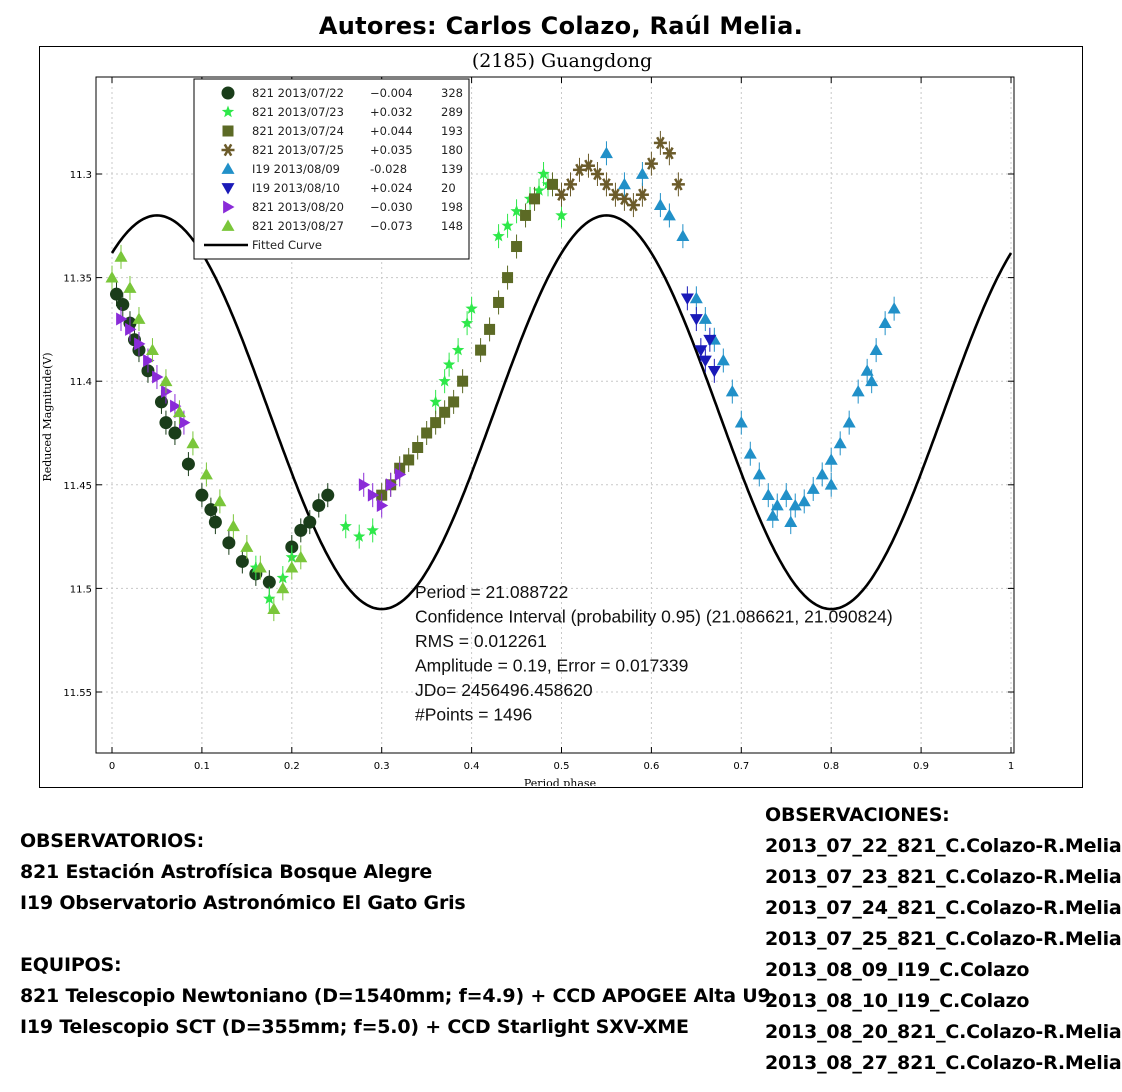 This screenshot has height=1092, width=1122. Describe the element at coordinates (81, 589) in the screenshot. I see `y-tick-label: 11.5` at that location.